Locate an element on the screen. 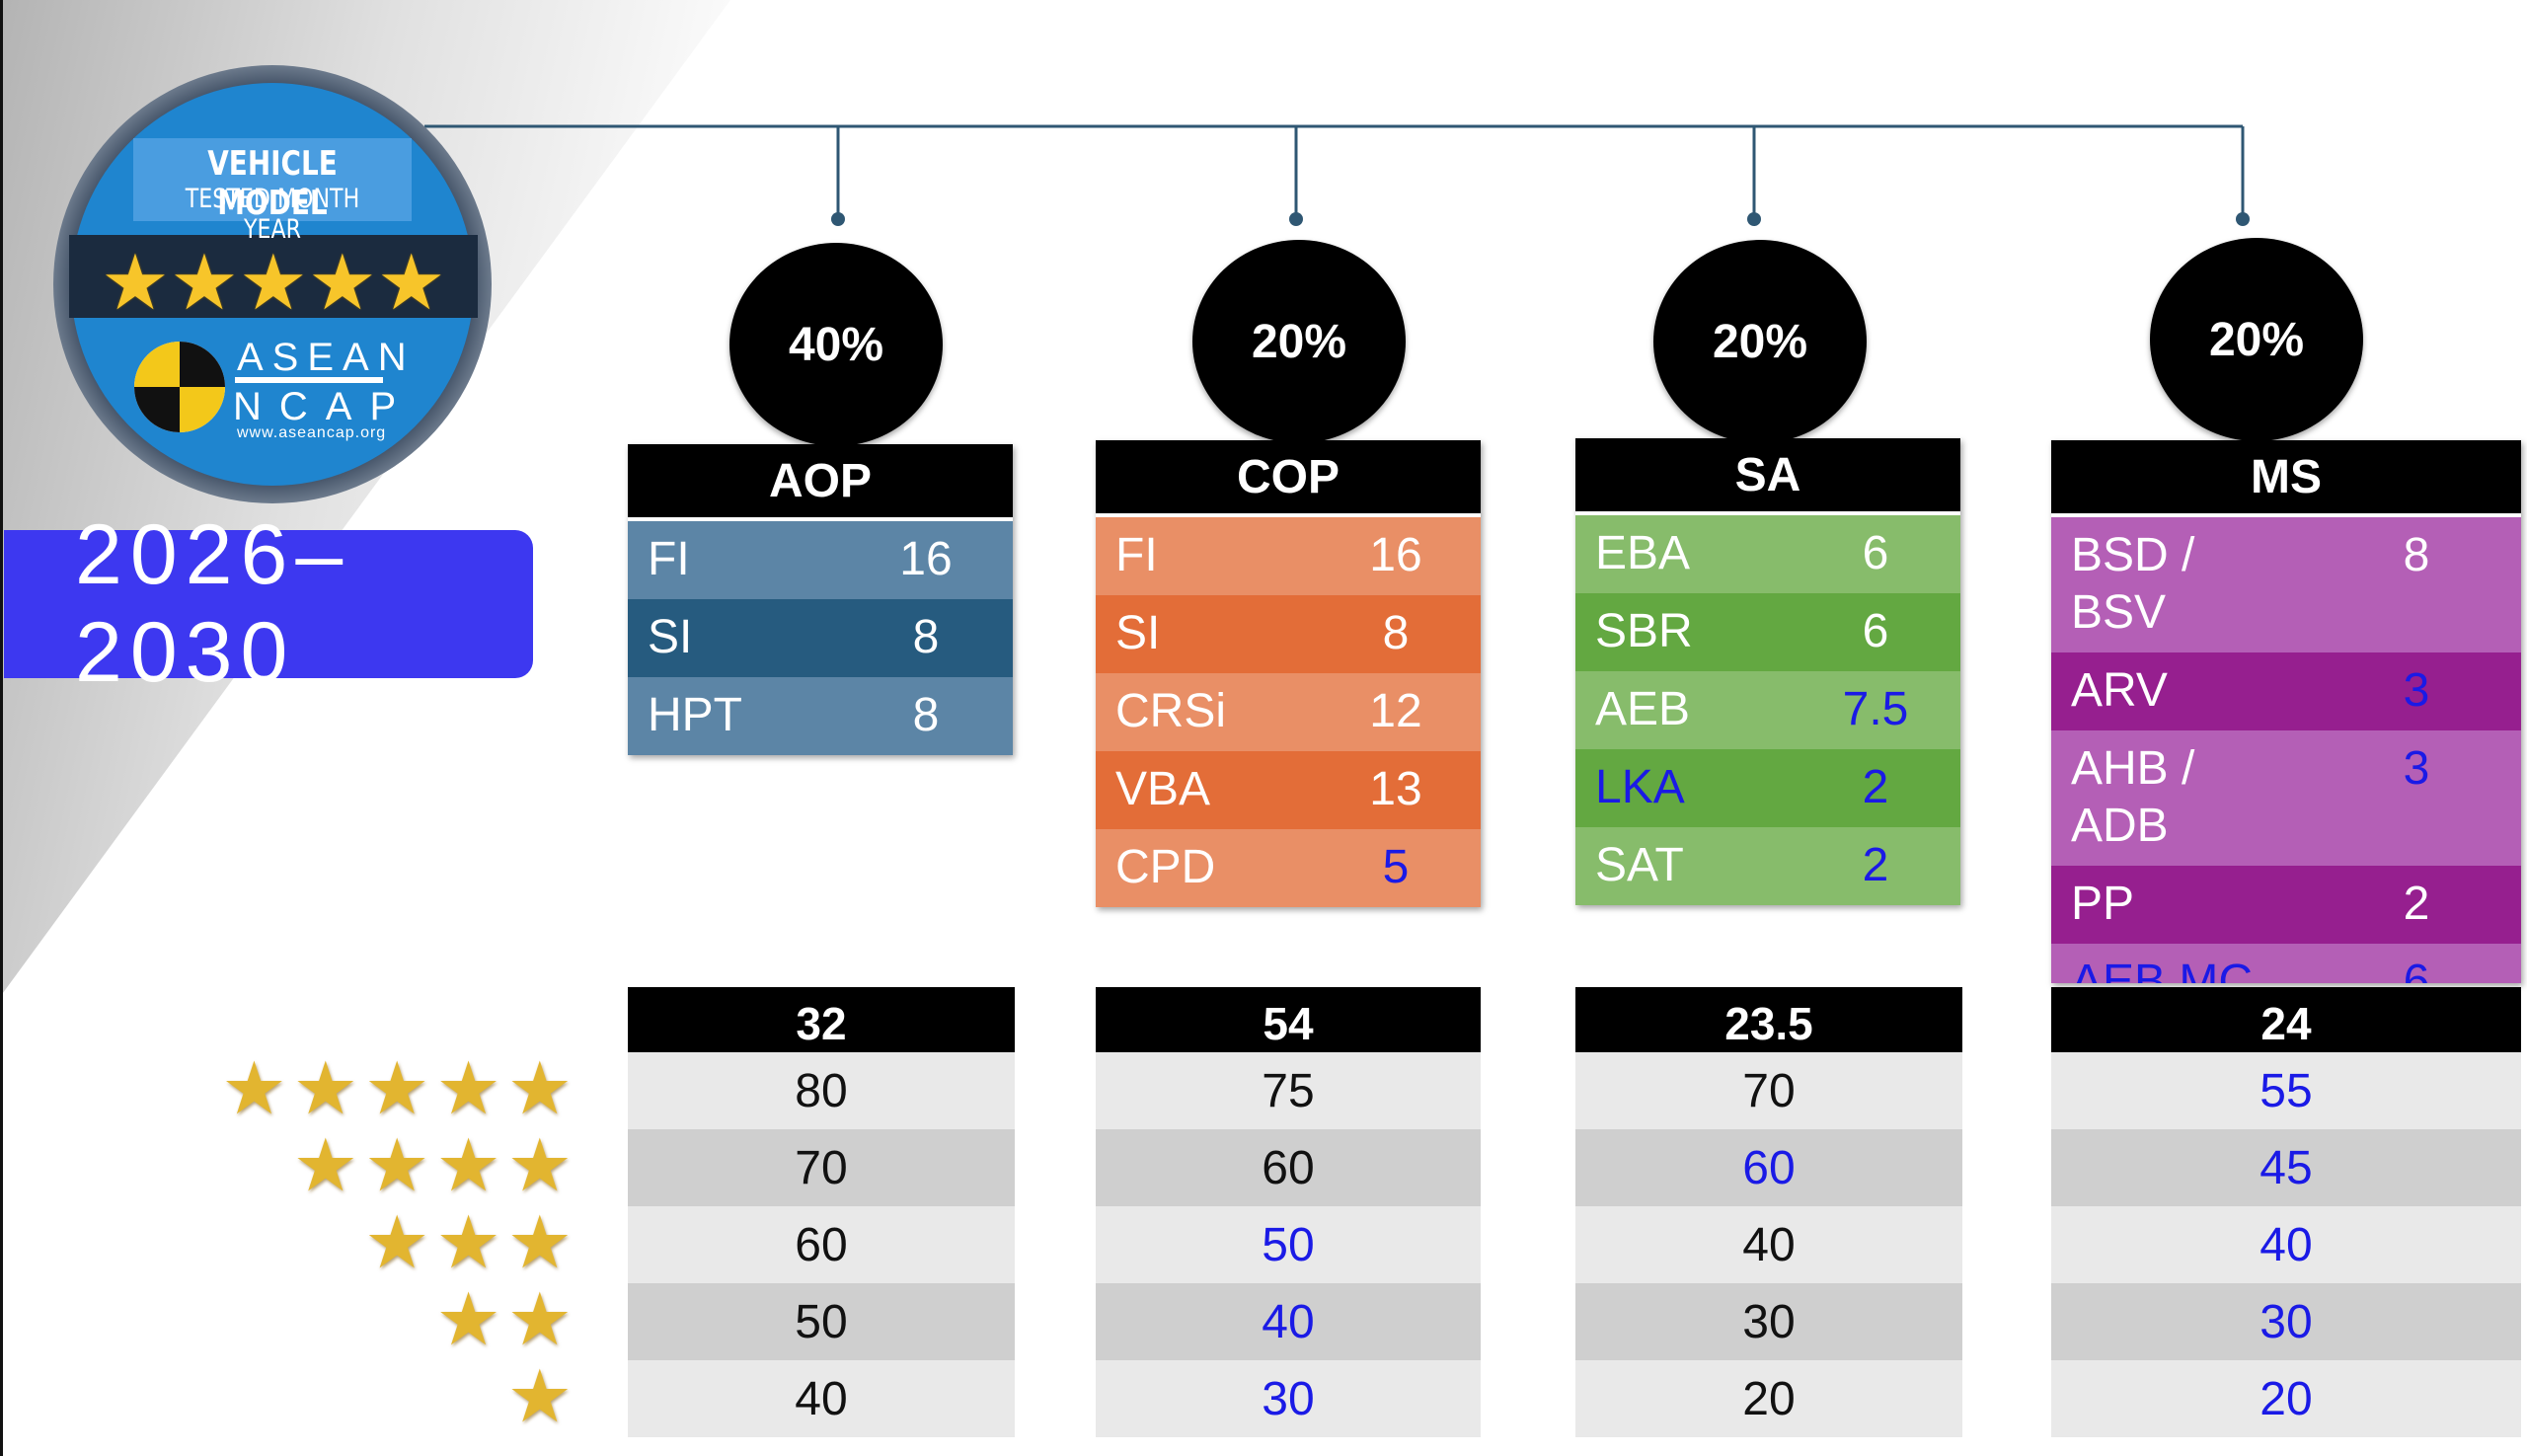 The width and height of the screenshot is (2527, 1456). score-total: 32 is located at coordinates (821, 1019).